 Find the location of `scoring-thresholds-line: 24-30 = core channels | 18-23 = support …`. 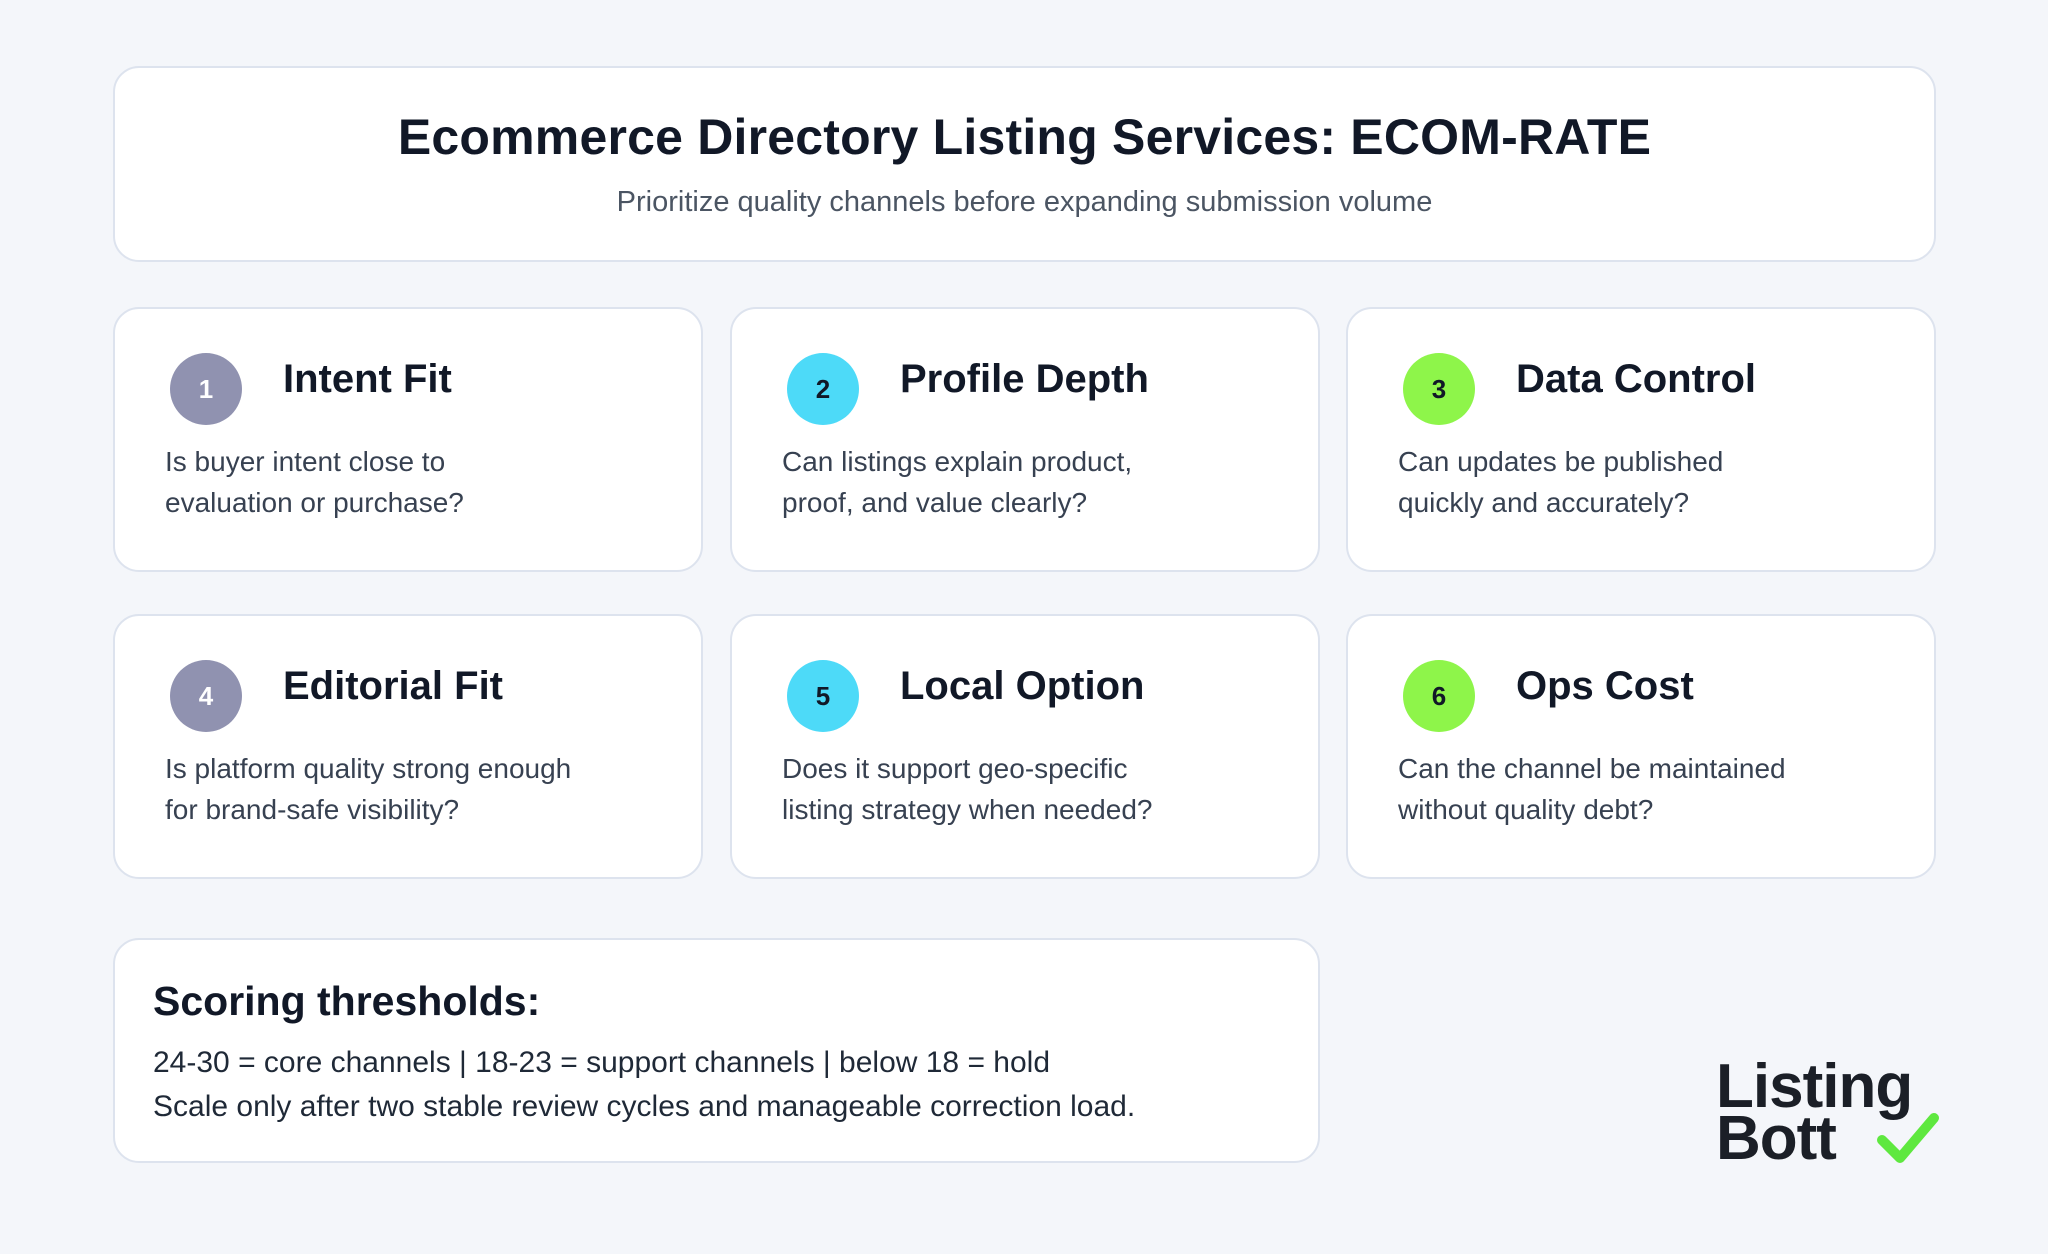

scoring-thresholds-line: 24-30 = core channels | 18-23 = support … is located at coordinates (602, 1062).